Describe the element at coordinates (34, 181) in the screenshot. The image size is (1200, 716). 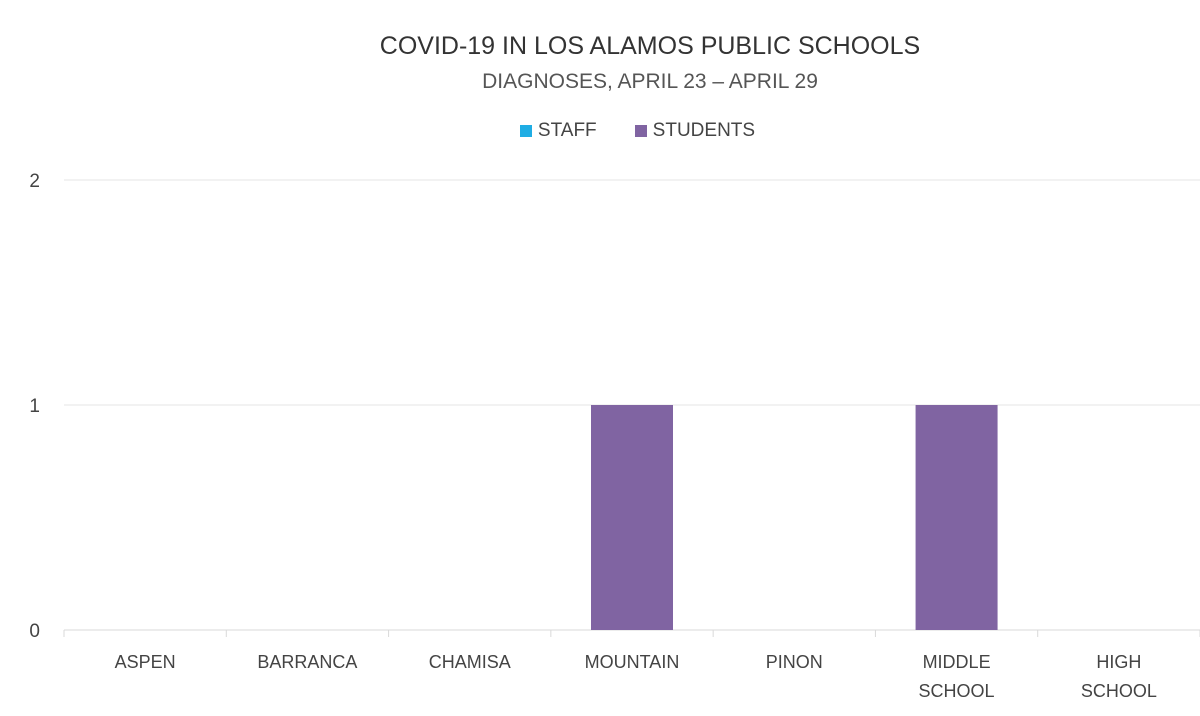
I see `y-tick-label: 2` at that location.